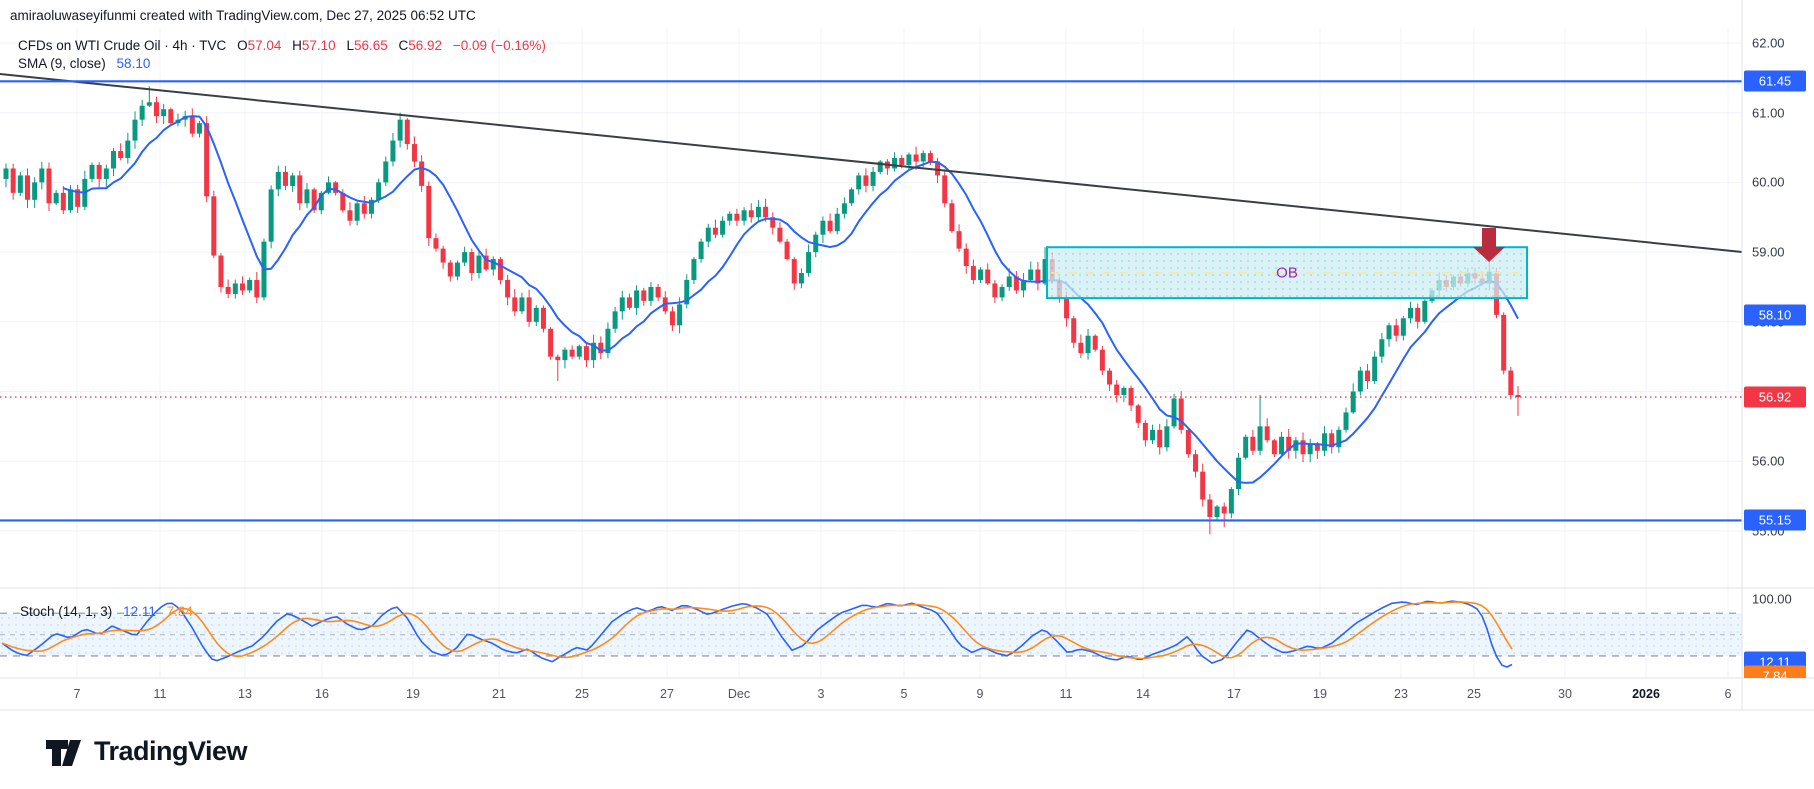  What do you see at coordinates (904, 694) in the screenshot?
I see `date-tick-5: 5` at bounding box center [904, 694].